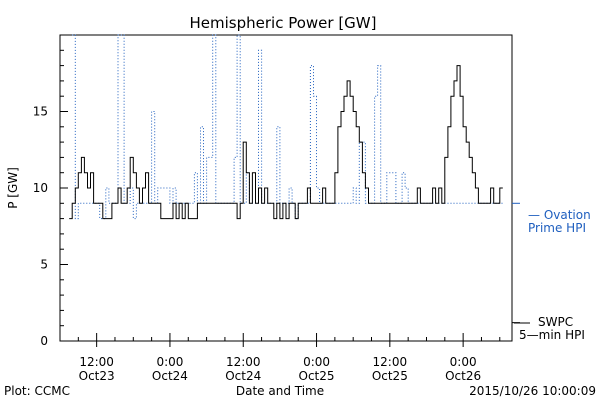 The height and width of the screenshot is (400, 600). Describe the element at coordinates (44, 265) in the screenshot. I see `y-tick-label: 5` at that location.